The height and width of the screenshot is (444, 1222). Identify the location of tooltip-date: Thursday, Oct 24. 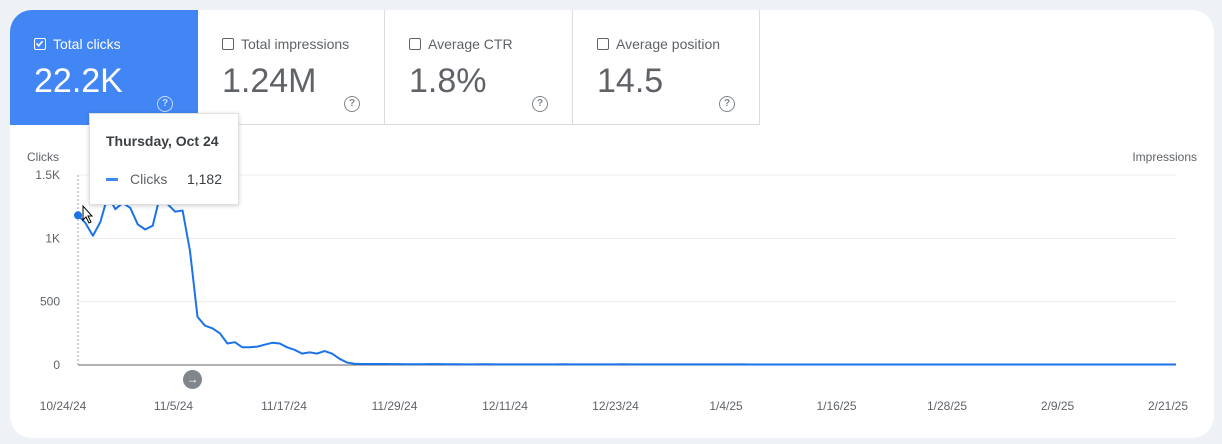
(162, 141).